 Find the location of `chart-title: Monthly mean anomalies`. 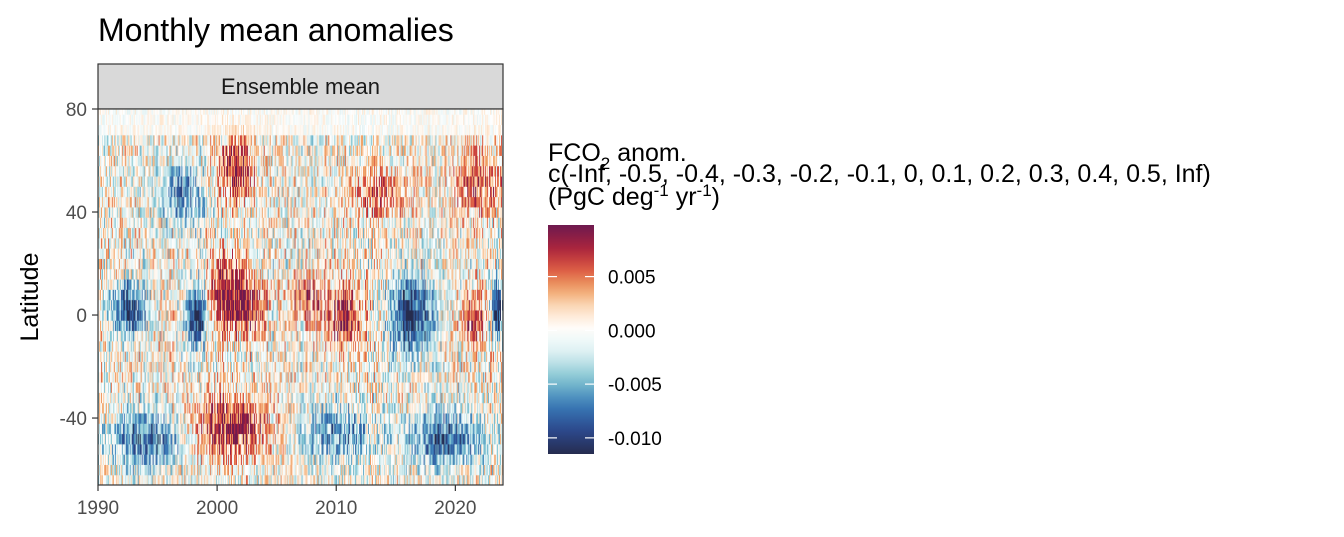

chart-title: Monthly mean anomalies is located at coordinates (276, 30).